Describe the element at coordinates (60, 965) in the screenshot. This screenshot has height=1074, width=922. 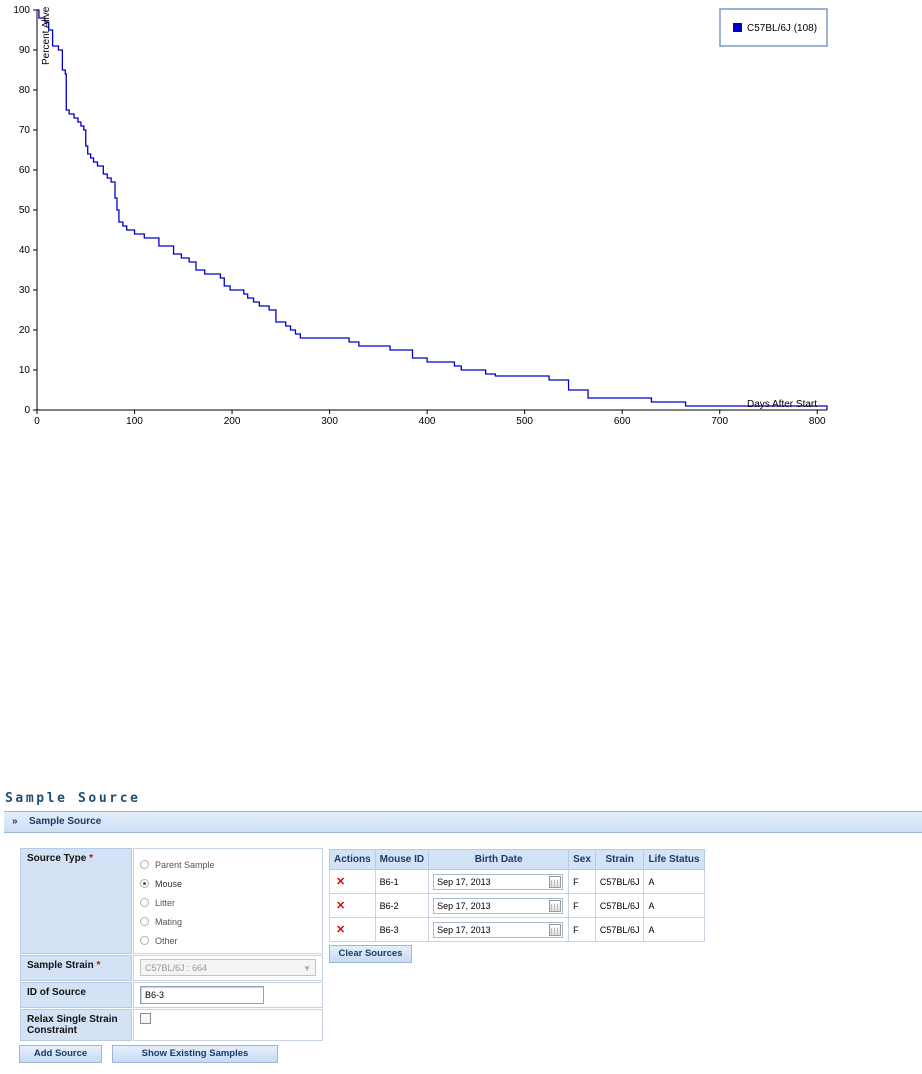
I see `sample-strain-label: Sample Strain` at that location.